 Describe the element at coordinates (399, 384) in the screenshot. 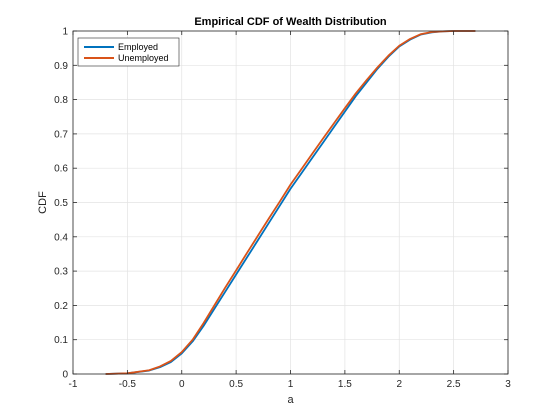

I see `x-tick-label: 2` at that location.